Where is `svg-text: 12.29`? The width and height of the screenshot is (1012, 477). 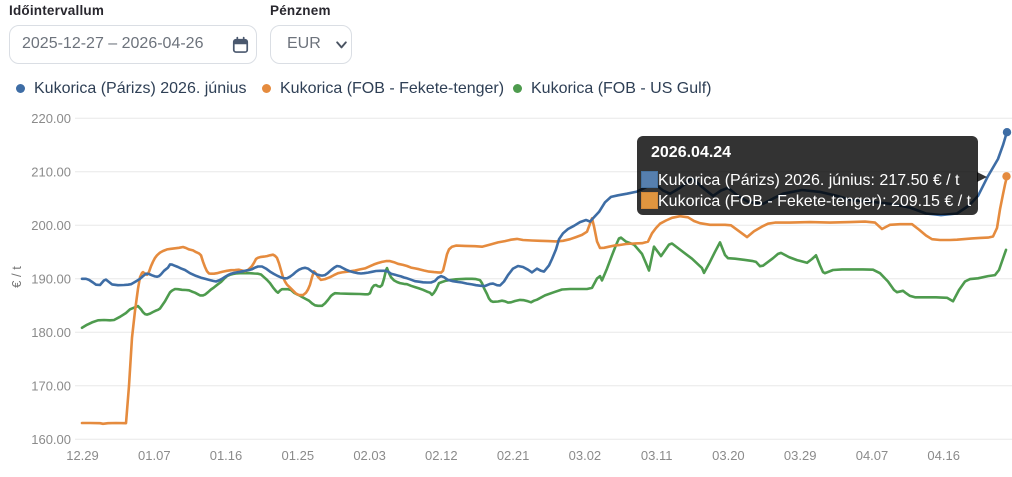
svg-text: 12.29 is located at coordinates (82, 455).